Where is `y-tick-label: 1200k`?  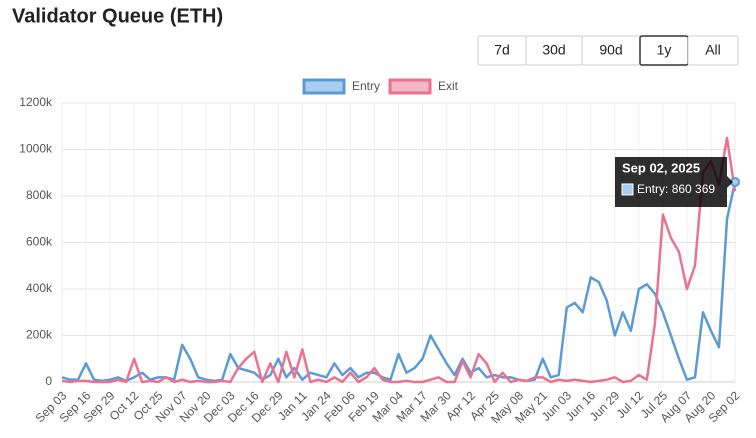
y-tick-label: 1200k is located at coordinates (36, 102).